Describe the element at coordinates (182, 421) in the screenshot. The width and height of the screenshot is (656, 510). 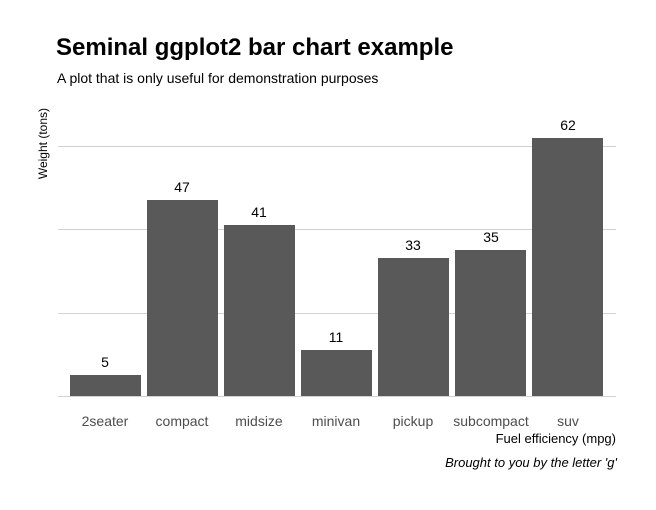
I see `x-tick-label-compact: compact` at that location.